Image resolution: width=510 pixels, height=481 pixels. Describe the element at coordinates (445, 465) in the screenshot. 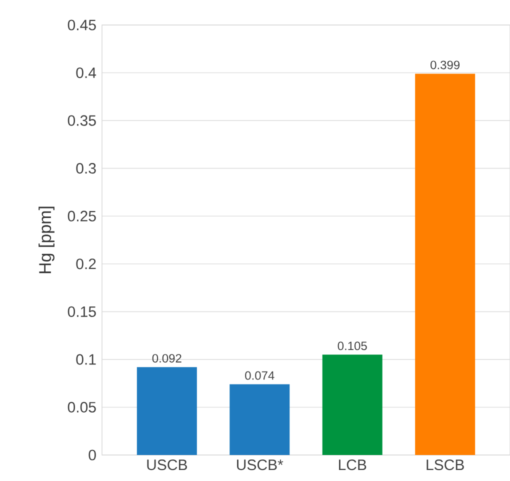

I see `x-tick-label: LSCB` at that location.